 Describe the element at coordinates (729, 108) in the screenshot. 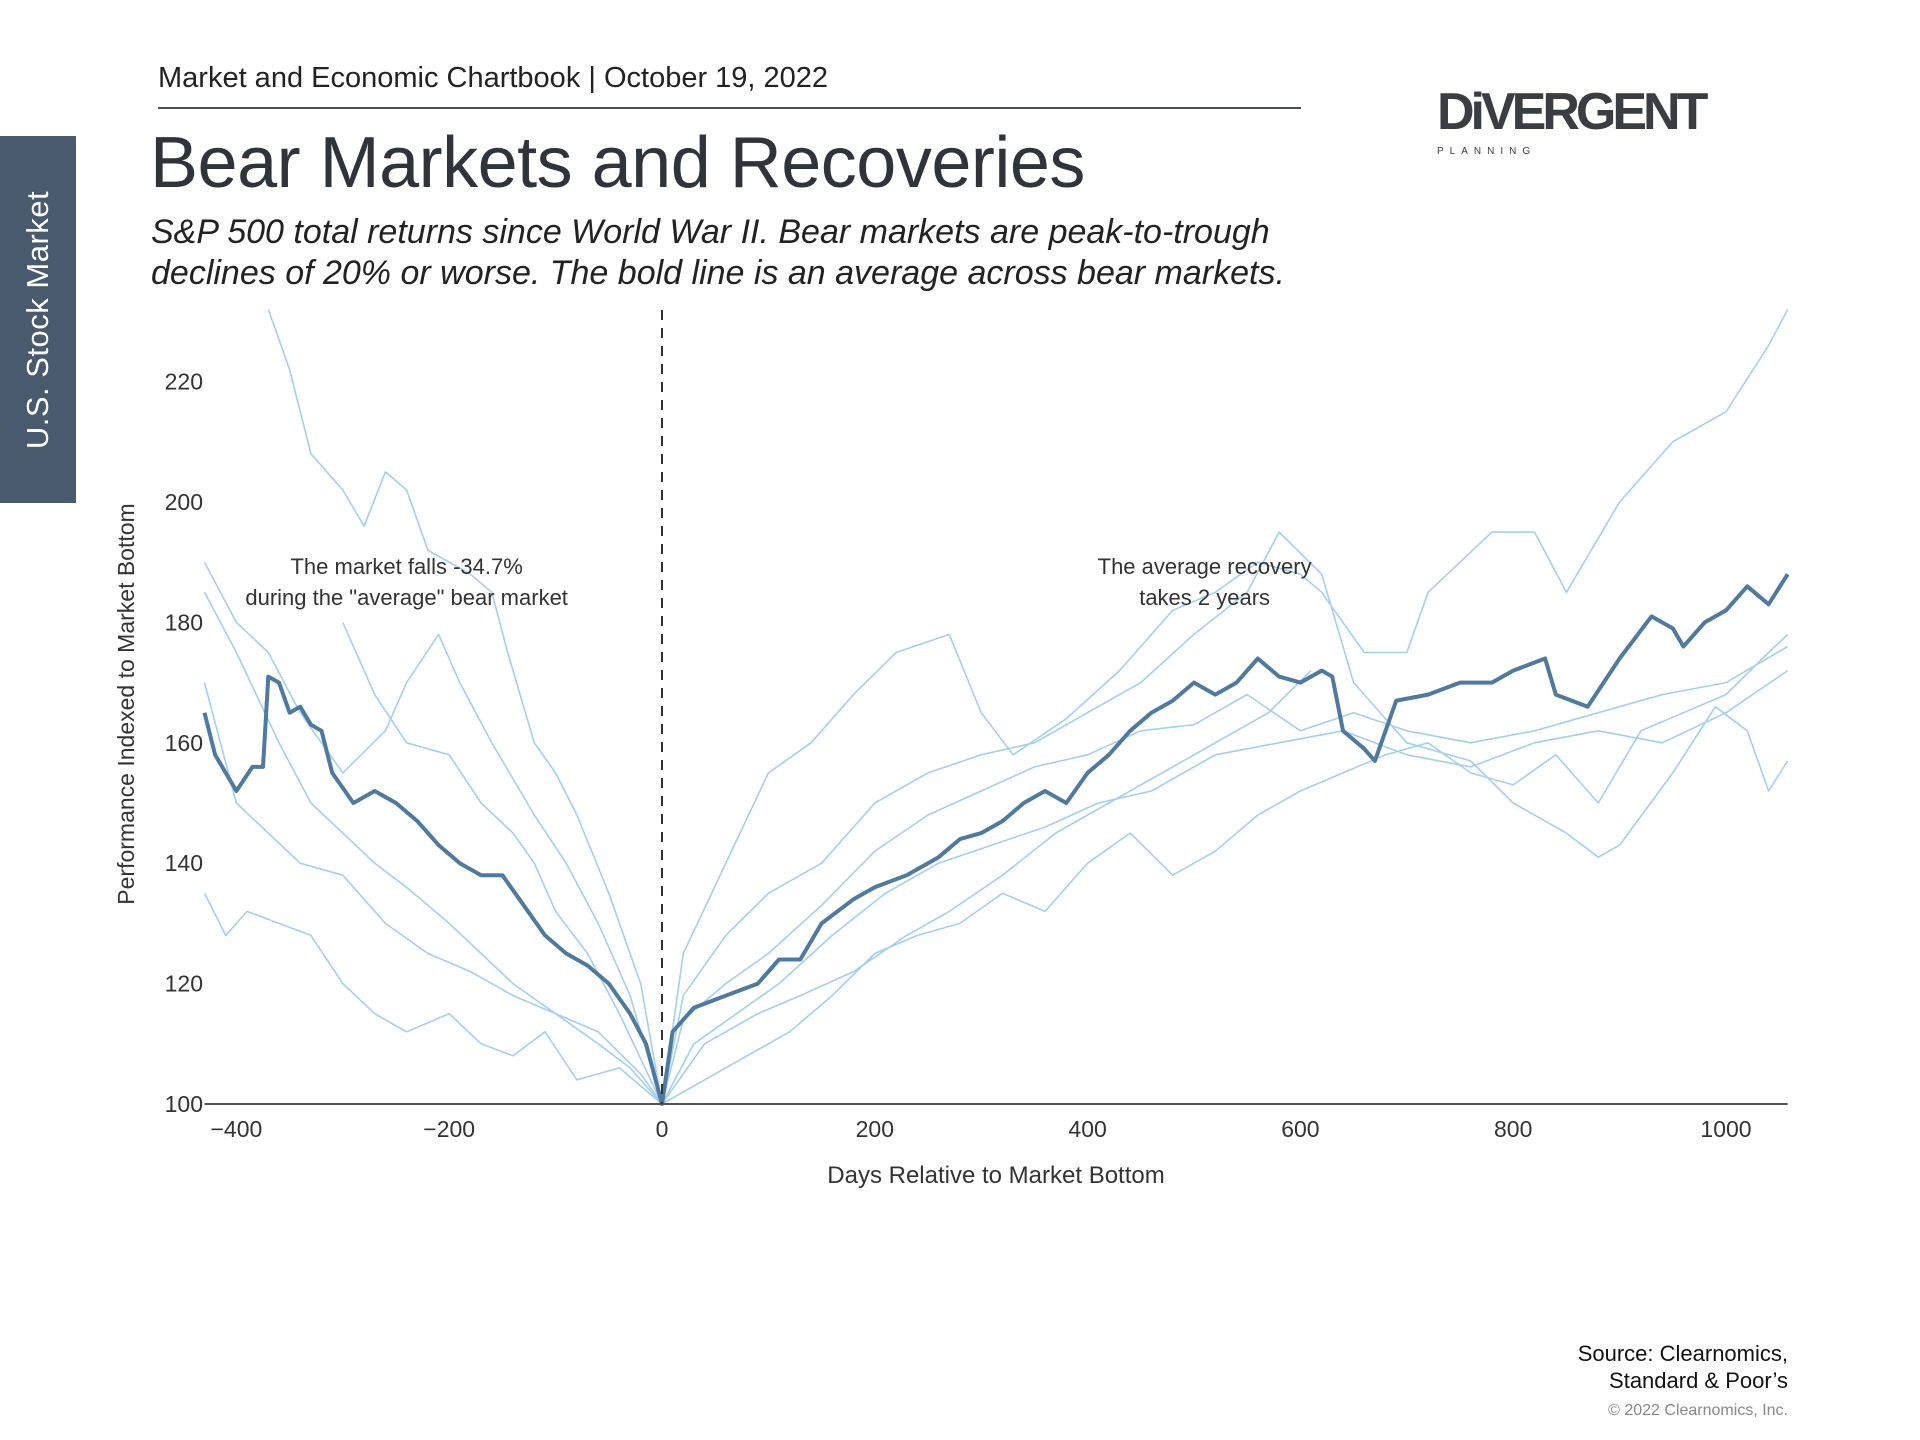

I see `header-divider` at that location.